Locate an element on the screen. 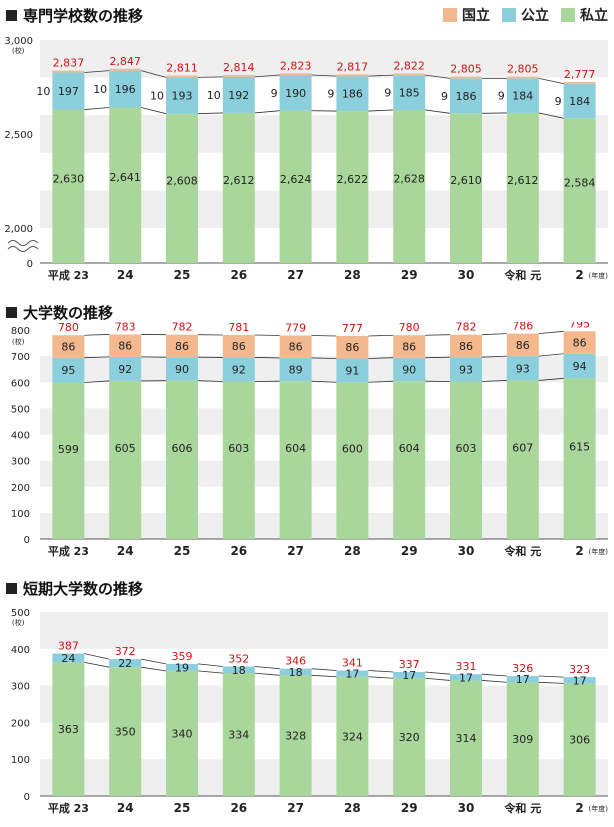  data-label-private: 607 is located at coordinates (522, 448).